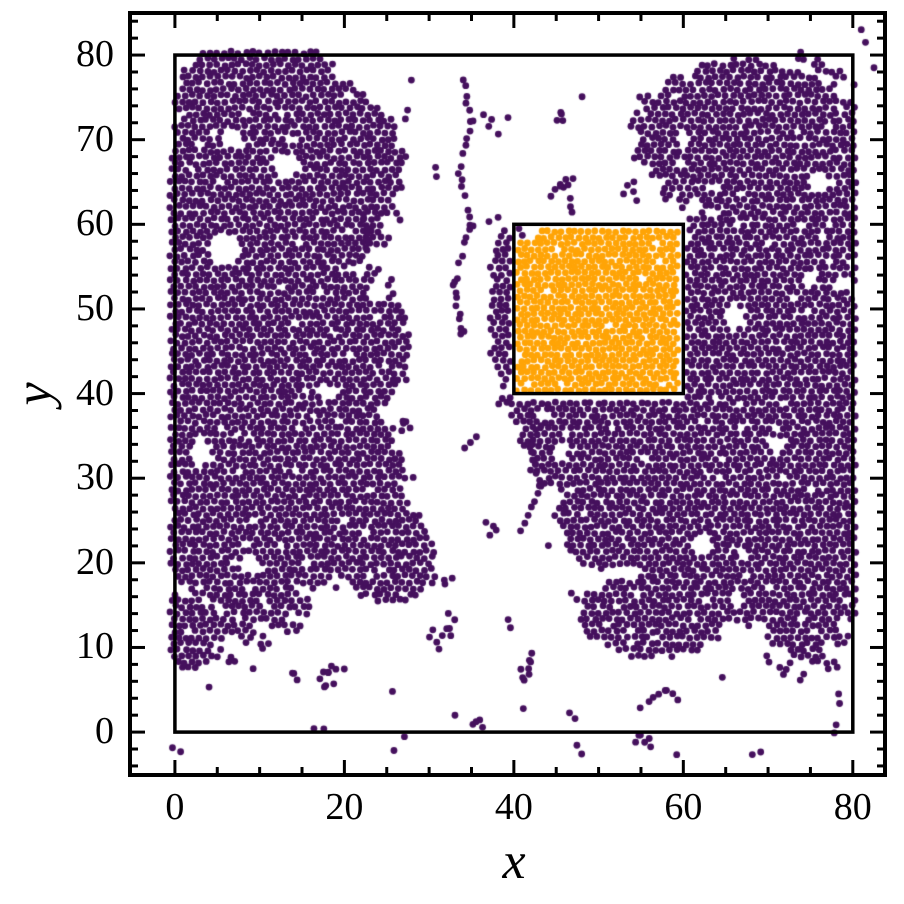  Describe the element at coordinates (344, 807) in the screenshot. I see `x-tick-label: 20` at that location.